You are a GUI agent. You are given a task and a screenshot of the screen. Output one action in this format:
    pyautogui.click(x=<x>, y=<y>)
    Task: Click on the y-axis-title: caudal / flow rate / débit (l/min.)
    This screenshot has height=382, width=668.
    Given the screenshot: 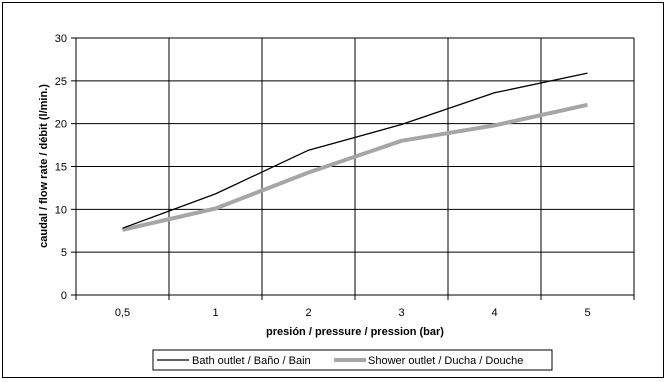 What is the action you would take?
    pyautogui.click(x=44, y=166)
    